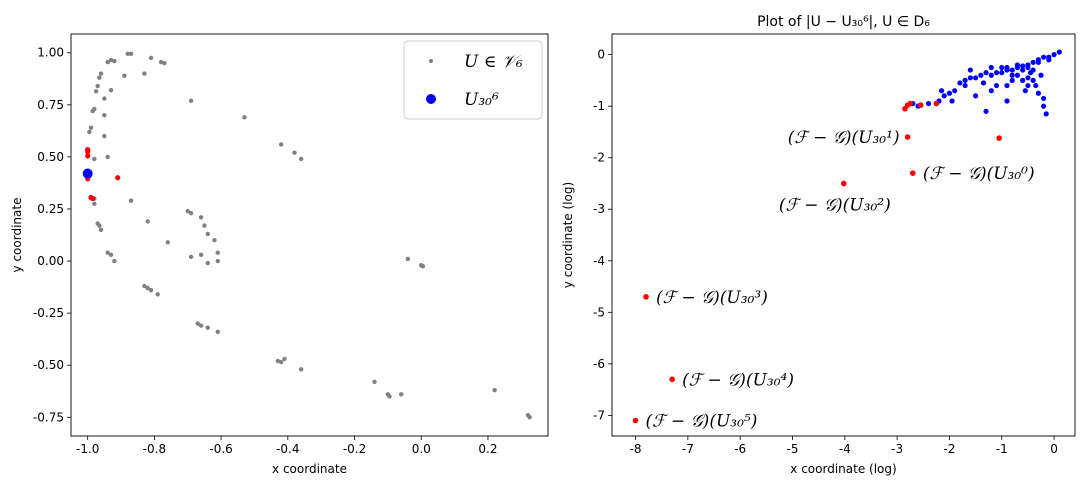 The height and width of the screenshot is (489, 1089). What do you see at coordinates (793, 449) in the screenshot?
I see `x-tick-label: -5` at bounding box center [793, 449].